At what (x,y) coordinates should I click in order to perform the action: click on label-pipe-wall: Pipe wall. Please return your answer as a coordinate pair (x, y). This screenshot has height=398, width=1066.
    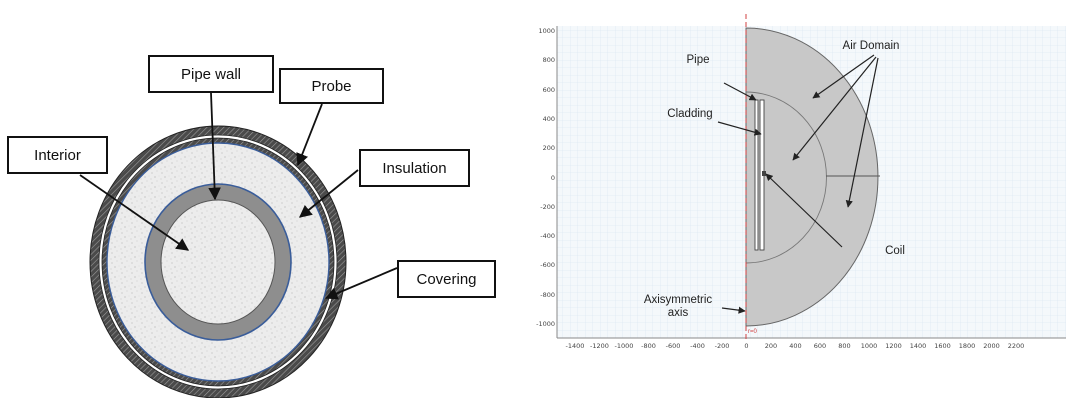
    Looking at the image, I should click on (211, 74).